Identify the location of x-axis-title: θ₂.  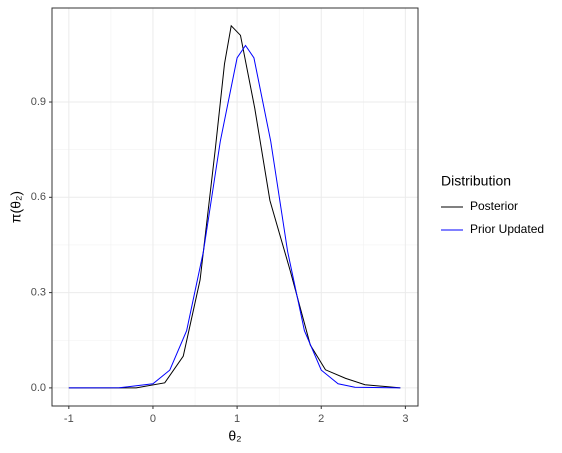
(234, 436).